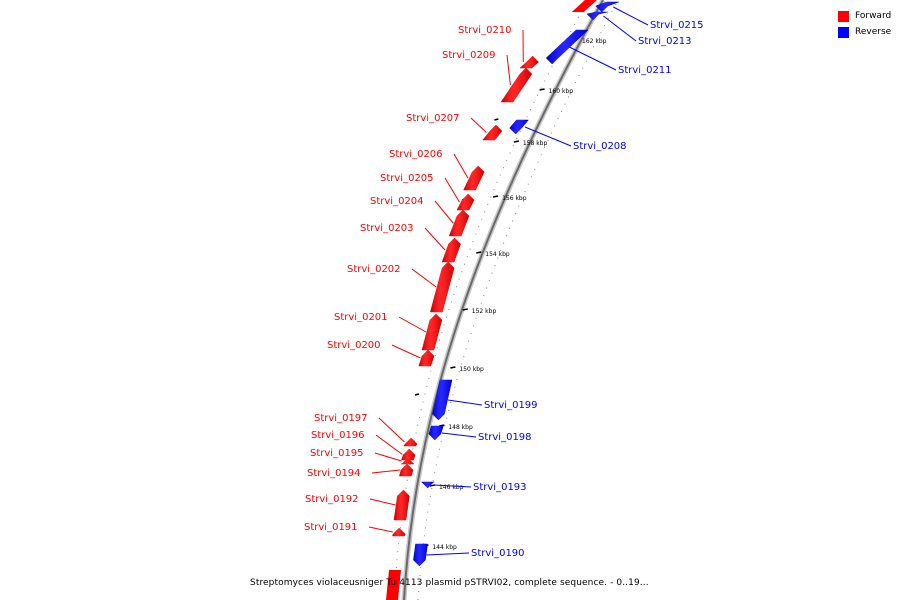 The height and width of the screenshot is (600, 900). Describe the element at coordinates (444, 547) in the screenshot. I see `scale-tick-label: 144 kbp` at that location.